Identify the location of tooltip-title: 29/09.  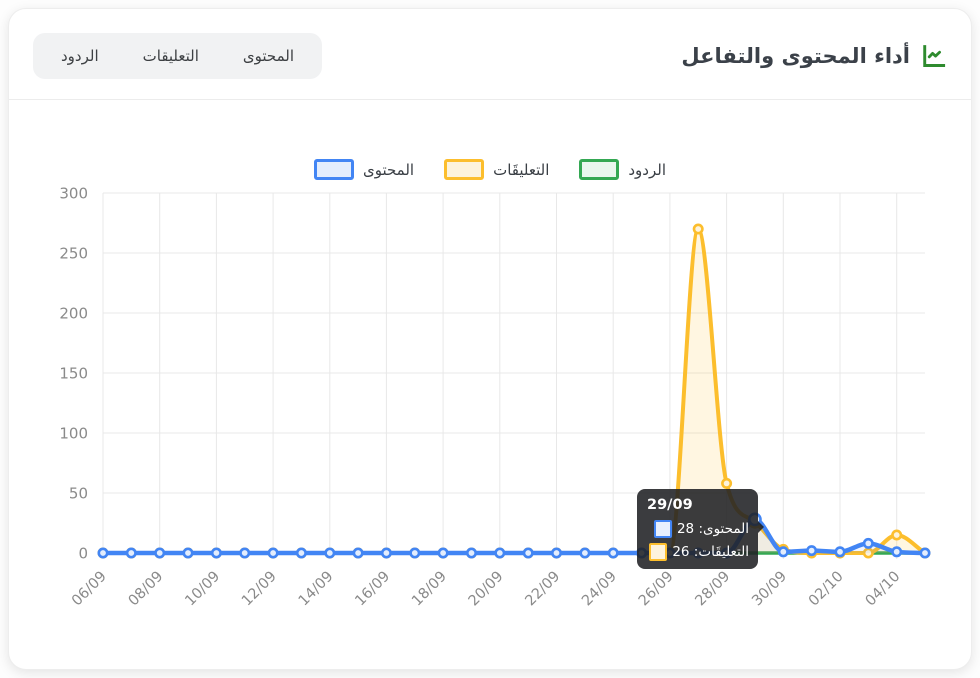
(670, 505).